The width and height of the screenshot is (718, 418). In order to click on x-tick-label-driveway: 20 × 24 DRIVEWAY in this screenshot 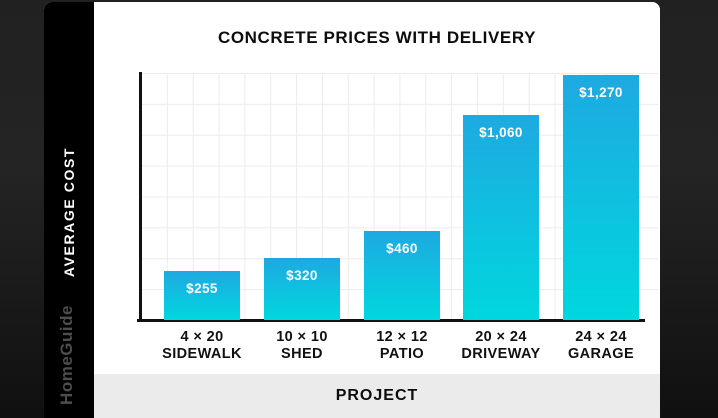, I will do `click(501, 346)`.